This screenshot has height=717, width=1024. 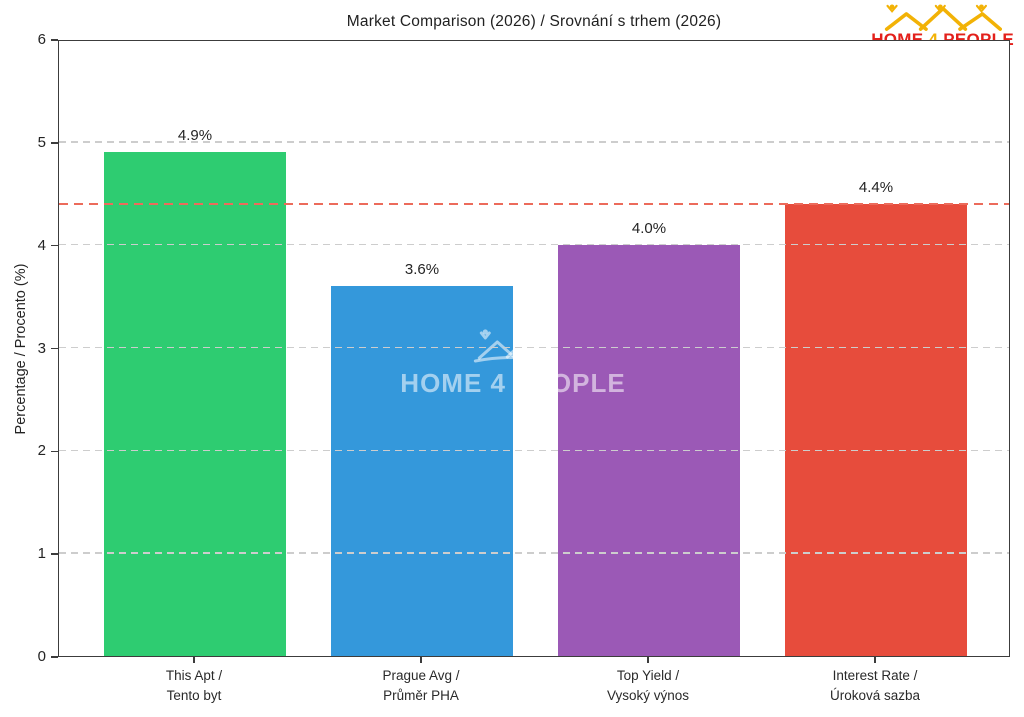 I want to click on x-category-label: Interest Rate / Úroková sazba, so click(x=875, y=685).